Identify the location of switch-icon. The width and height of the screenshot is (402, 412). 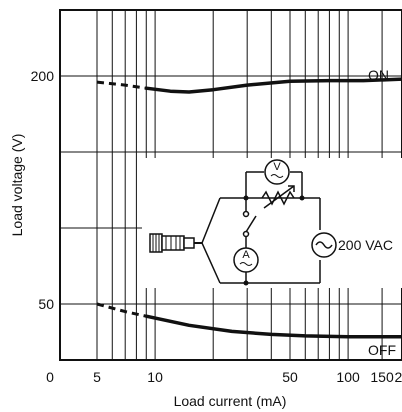
(249, 224).